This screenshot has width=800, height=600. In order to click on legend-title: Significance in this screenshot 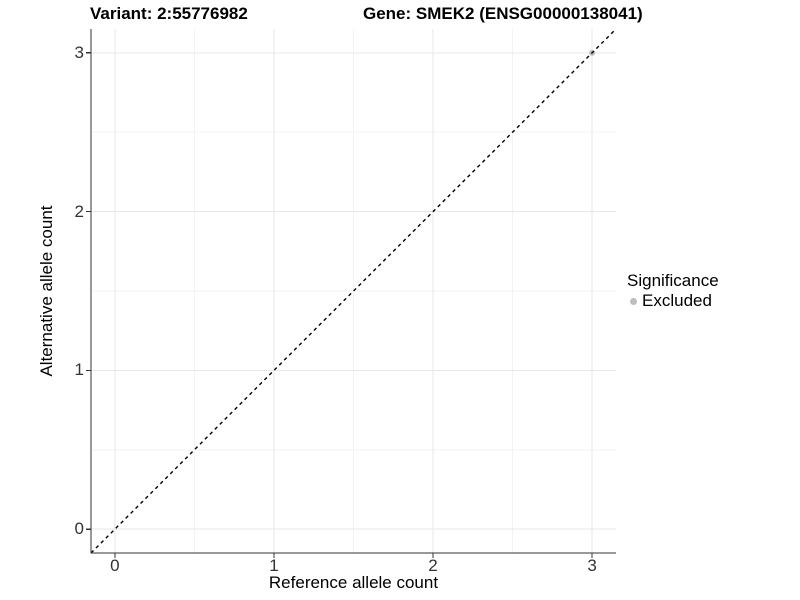, I will do `click(673, 280)`.